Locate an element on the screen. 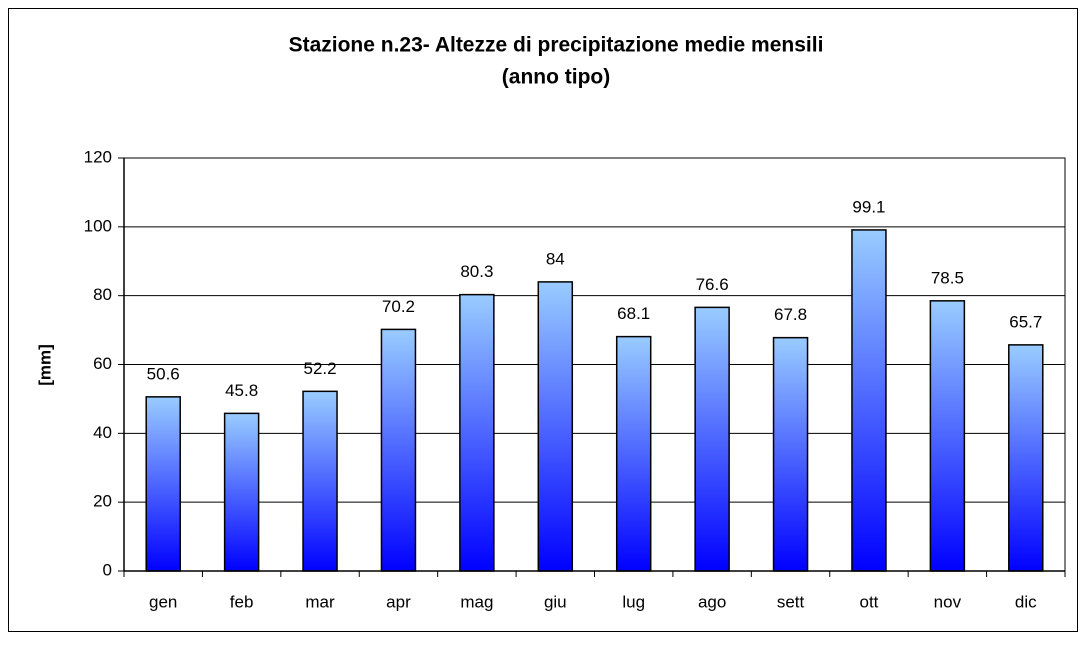 The width and height of the screenshot is (1086, 645). data-label: 65.7 is located at coordinates (1025, 321).